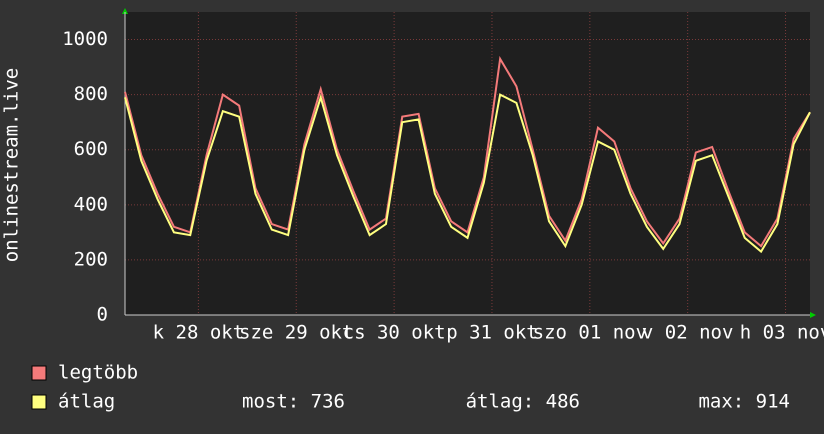 The width and height of the screenshot is (824, 434). What do you see at coordinates (688, 333) in the screenshot?
I see `x-tick-label: v 02 nov` at bounding box center [688, 333].